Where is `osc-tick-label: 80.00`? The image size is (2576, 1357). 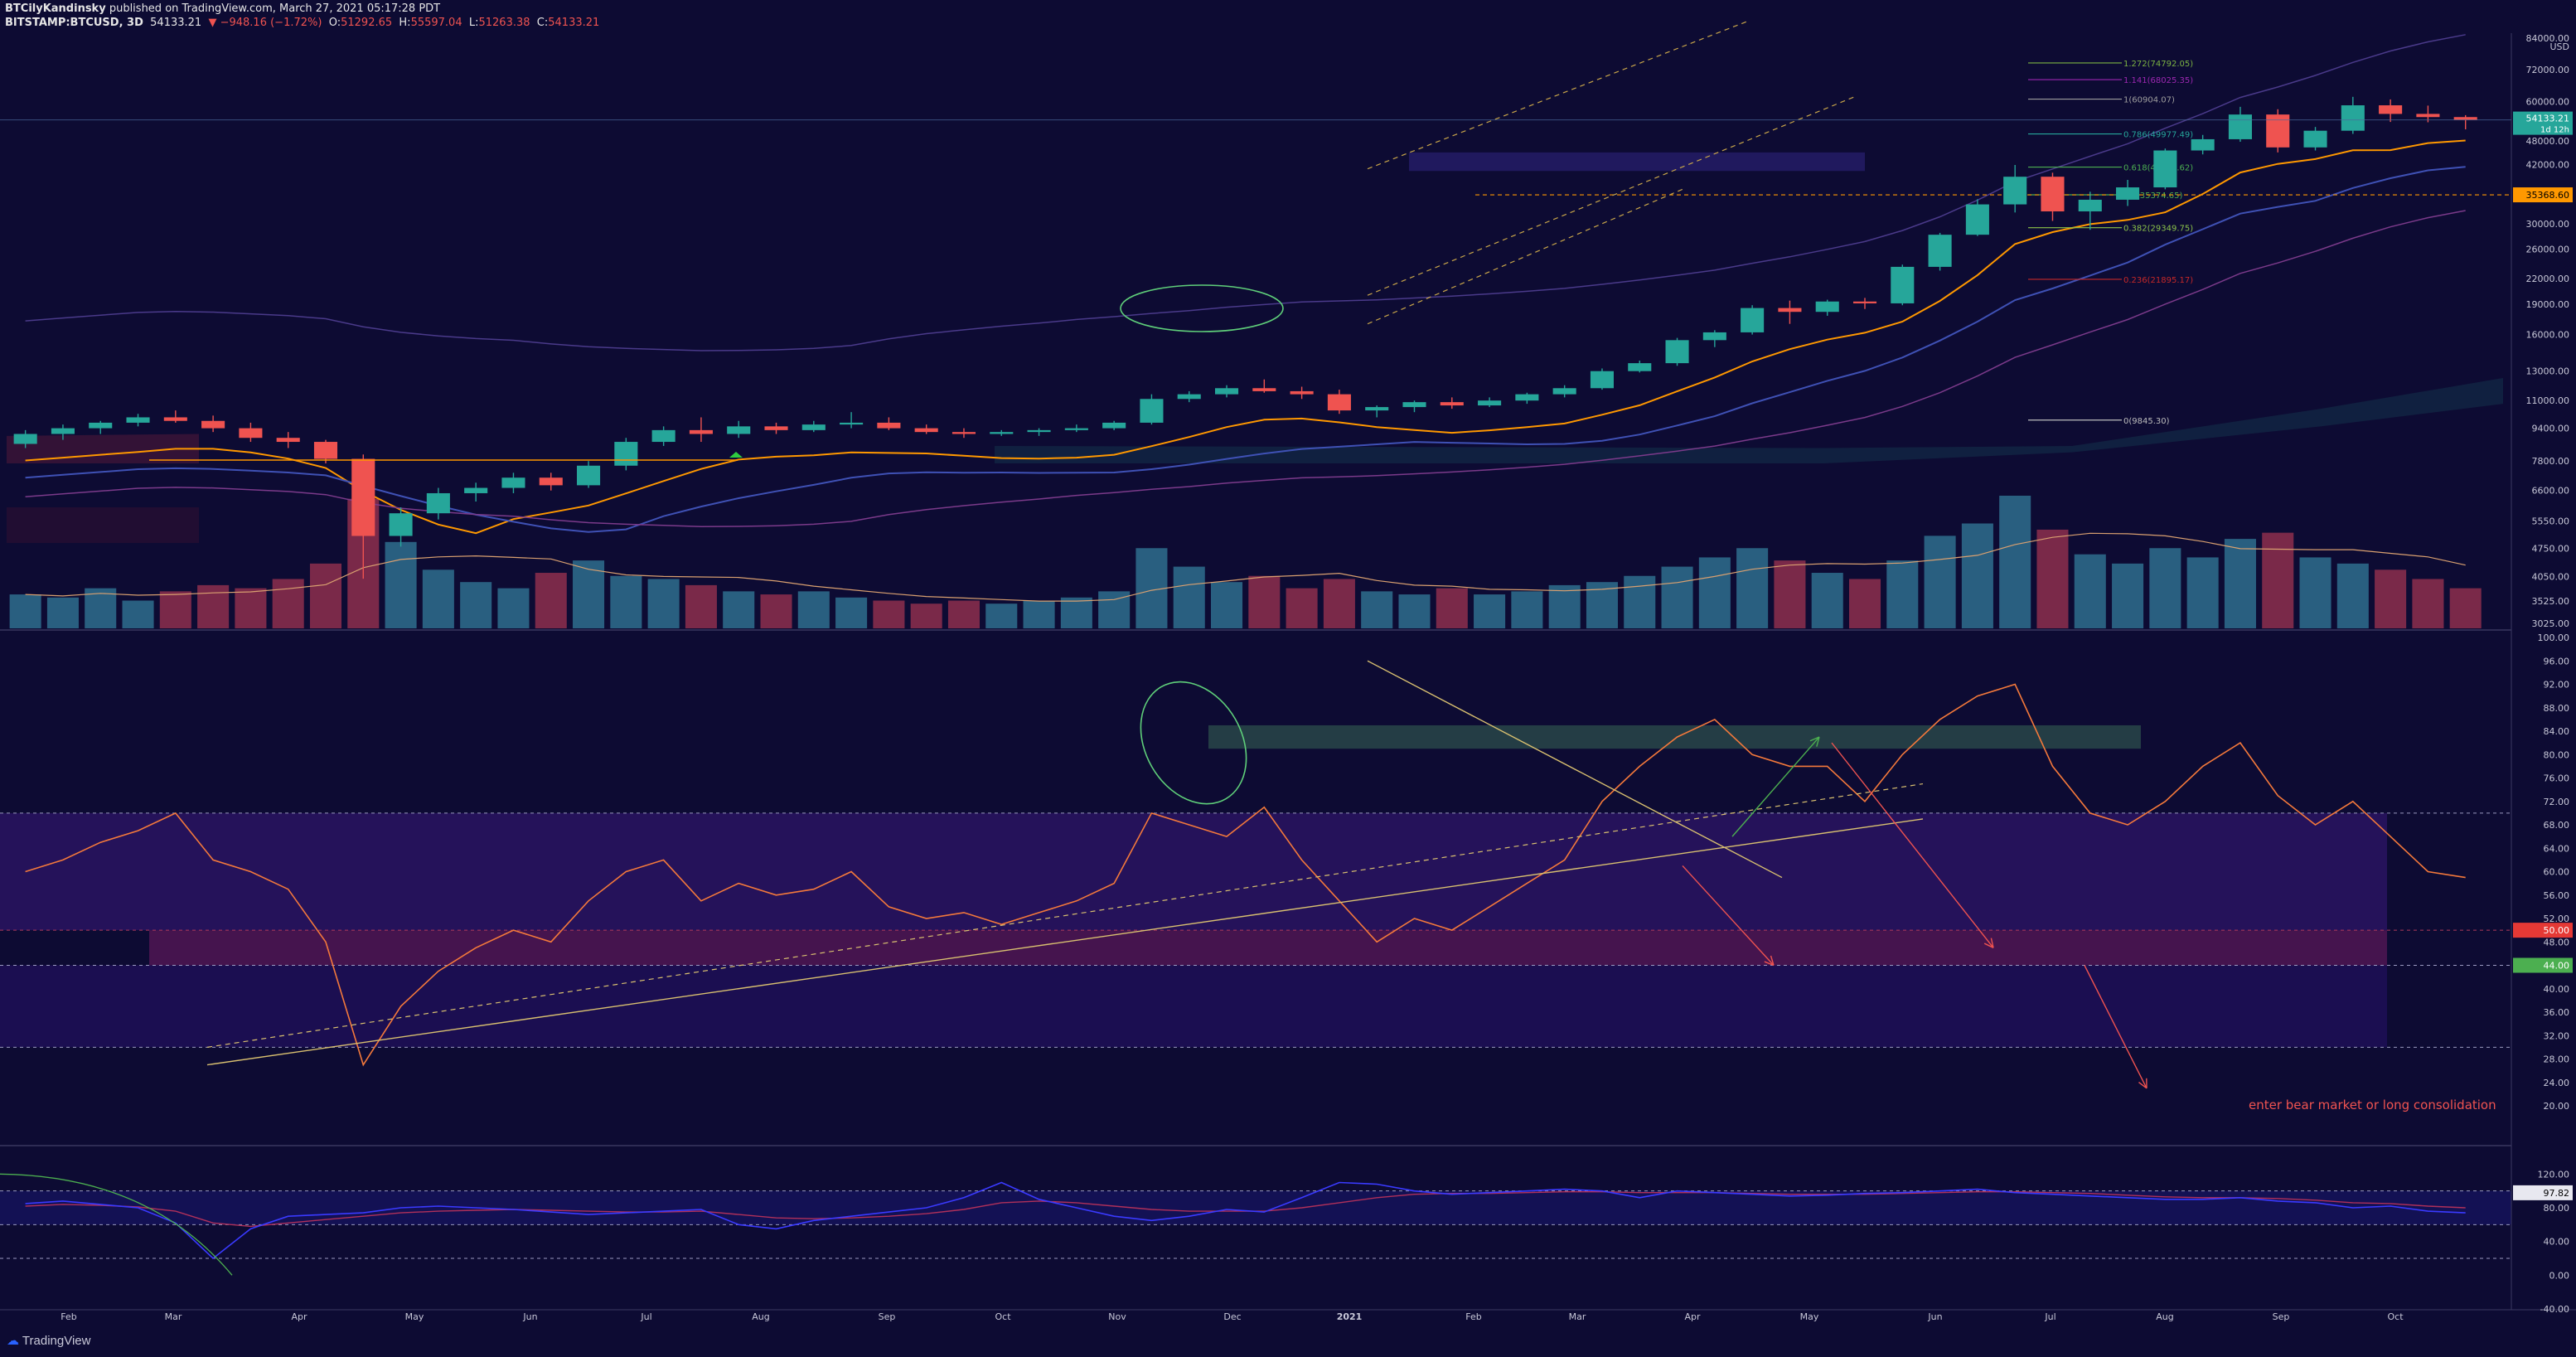
osc-tick-label: 80.00 is located at coordinates (2557, 1208).